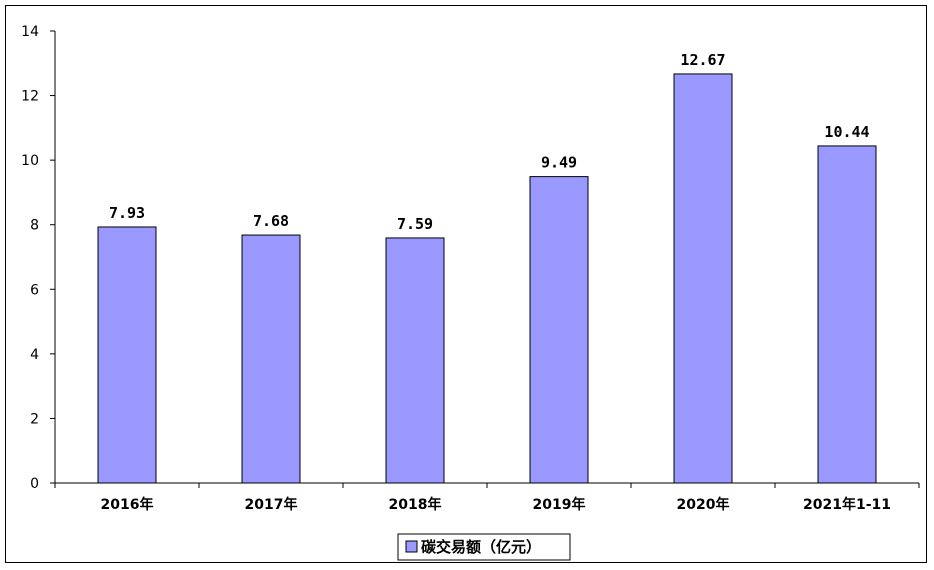 The width and height of the screenshot is (934, 570). Describe the element at coordinates (34, 226) in the screenshot. I see `y-tick-label: 8` at that location.